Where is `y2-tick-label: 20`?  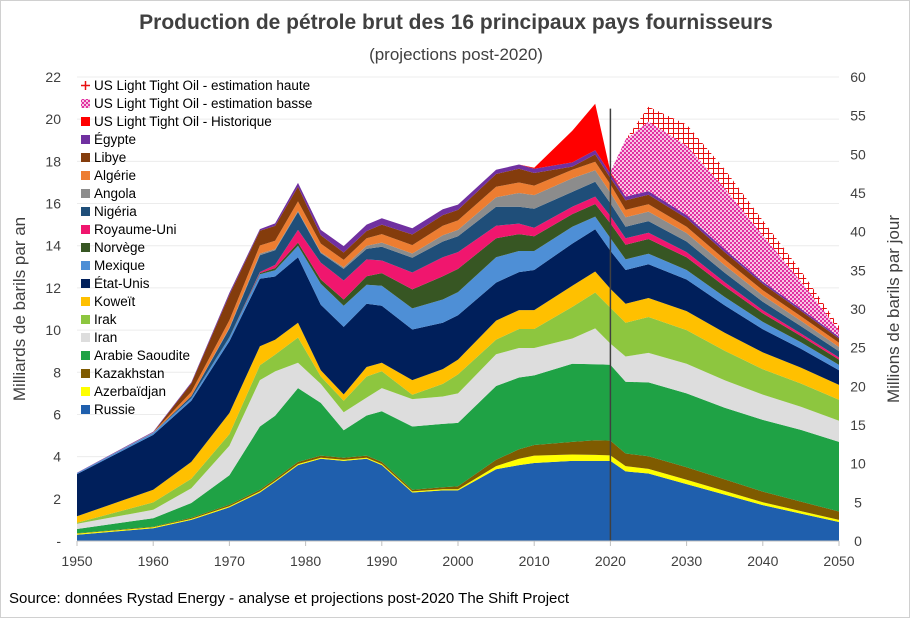 y2-tick-label: 20 is located at coordinates (858, 386).